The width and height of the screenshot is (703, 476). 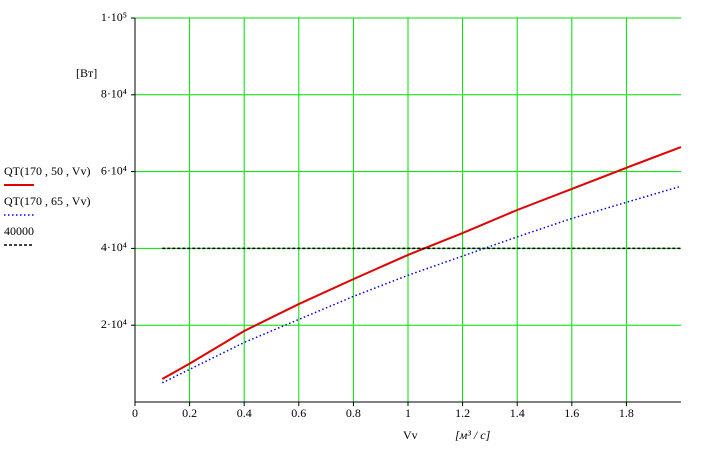 I want to click on y-tick-label: 8·10⁴, so click(x=114, y=94).